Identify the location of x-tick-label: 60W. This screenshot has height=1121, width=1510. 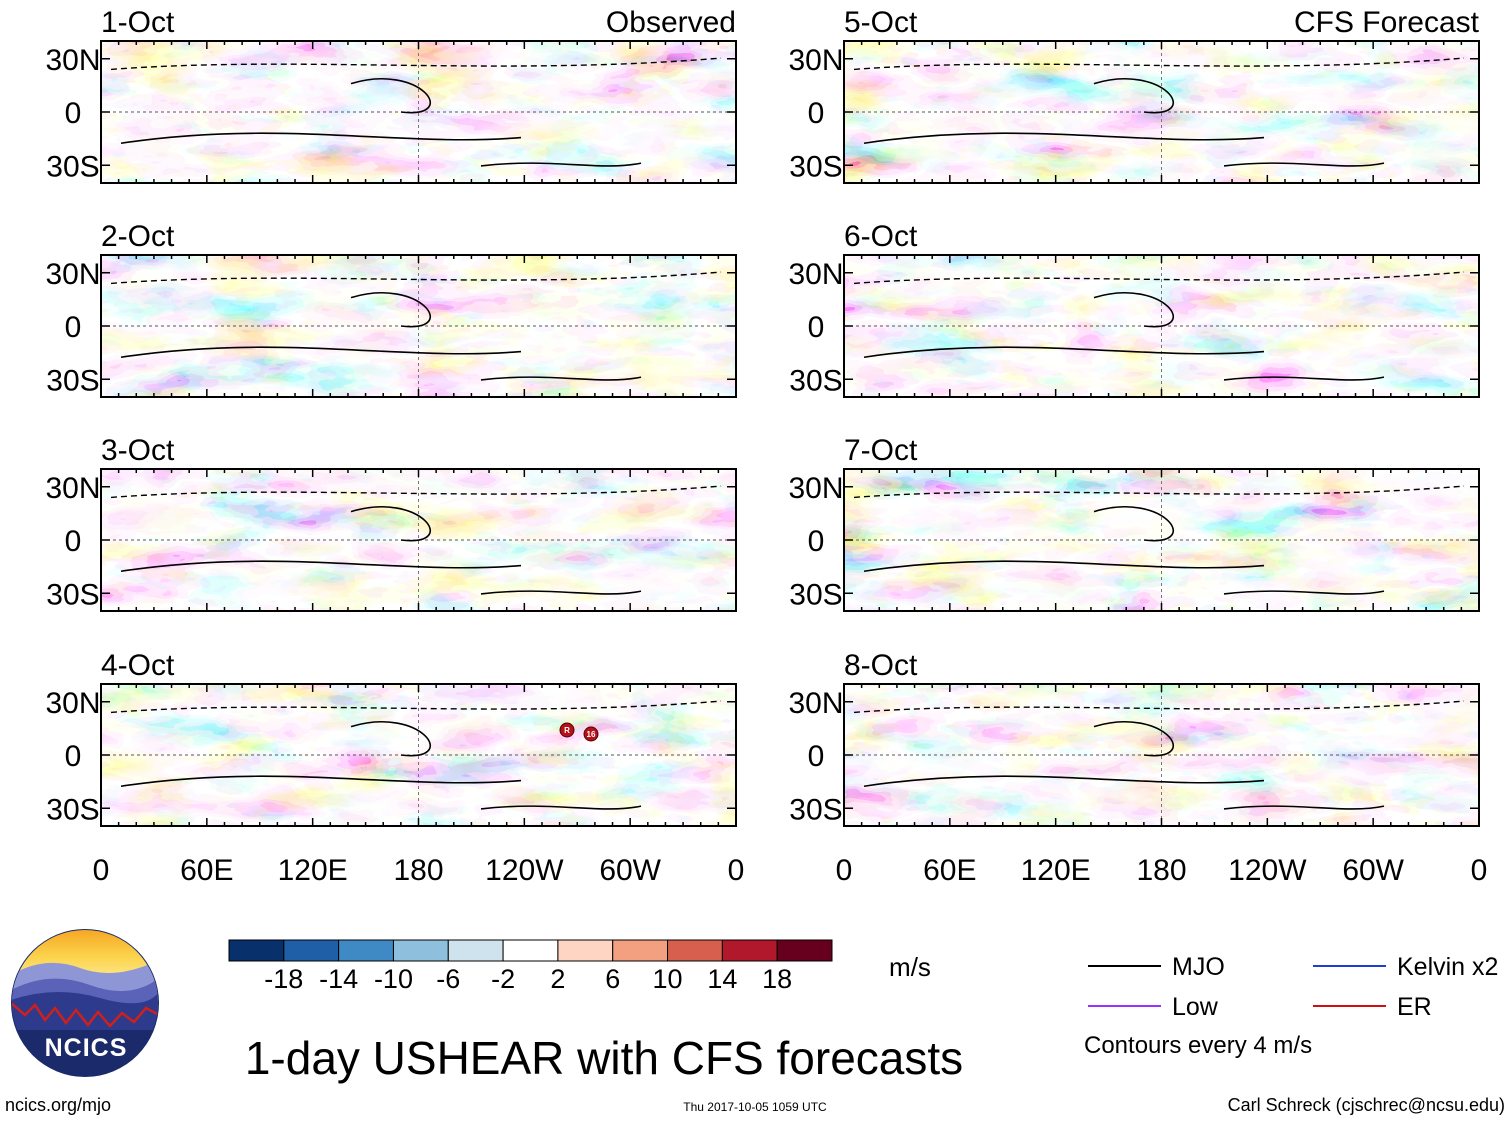
(1373, 870).